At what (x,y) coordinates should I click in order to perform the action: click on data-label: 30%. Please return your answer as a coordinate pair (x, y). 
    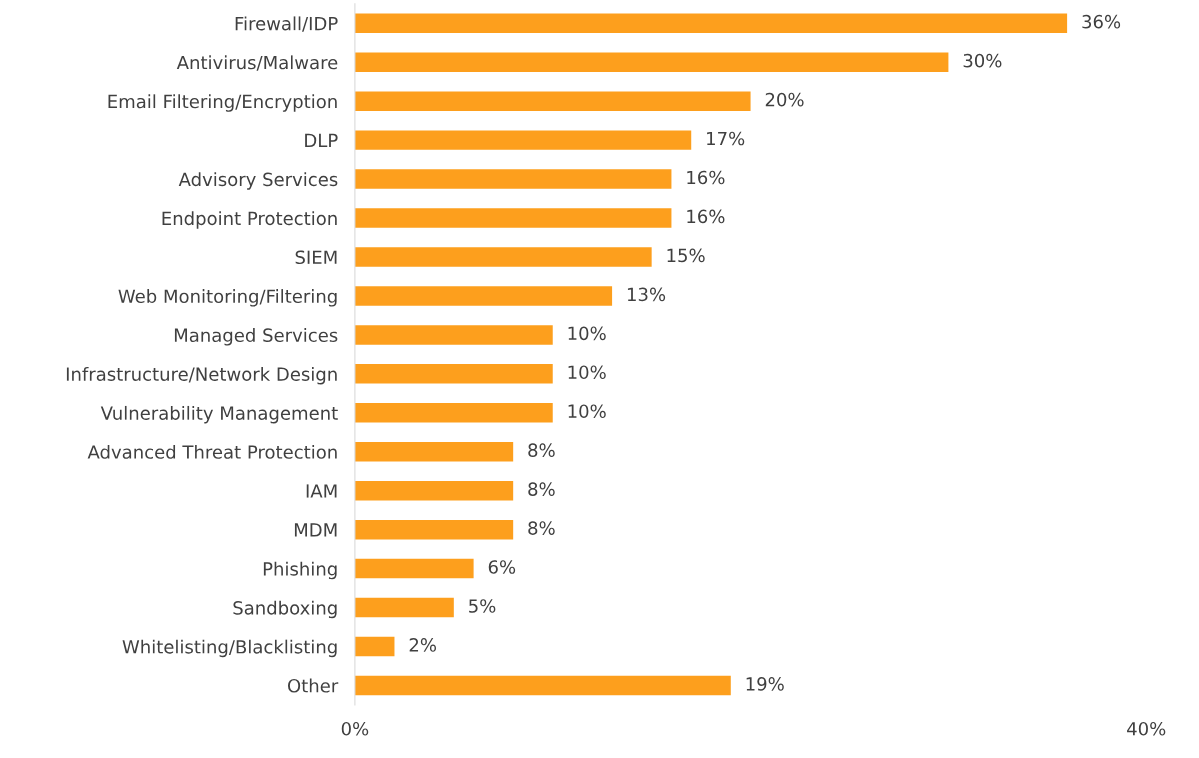
    Looking at the image, I should click on (982, 60).